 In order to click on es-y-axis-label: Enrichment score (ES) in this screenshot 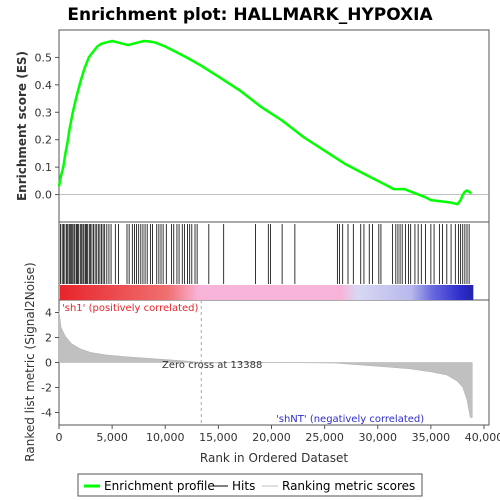, I will do `click(22, 126)`.